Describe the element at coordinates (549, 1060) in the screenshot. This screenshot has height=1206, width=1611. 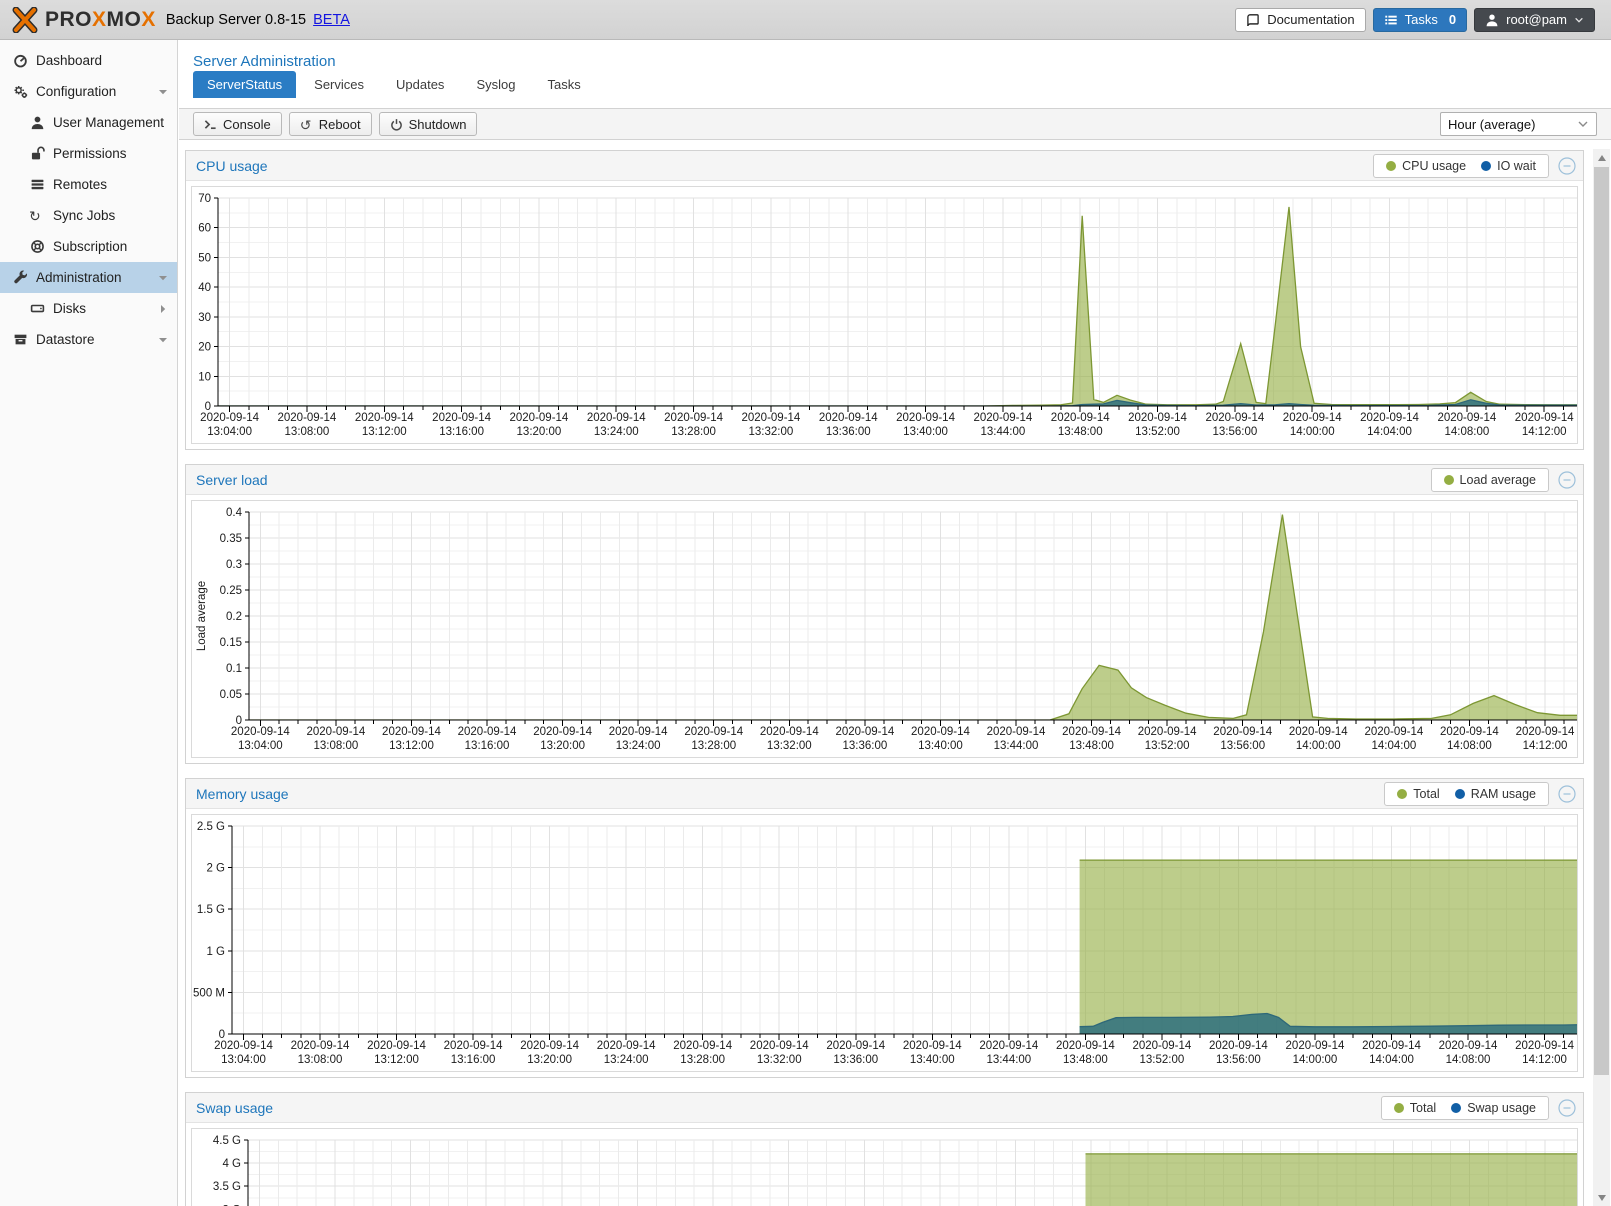
I see `svg-text: 13:20:00` at that location.